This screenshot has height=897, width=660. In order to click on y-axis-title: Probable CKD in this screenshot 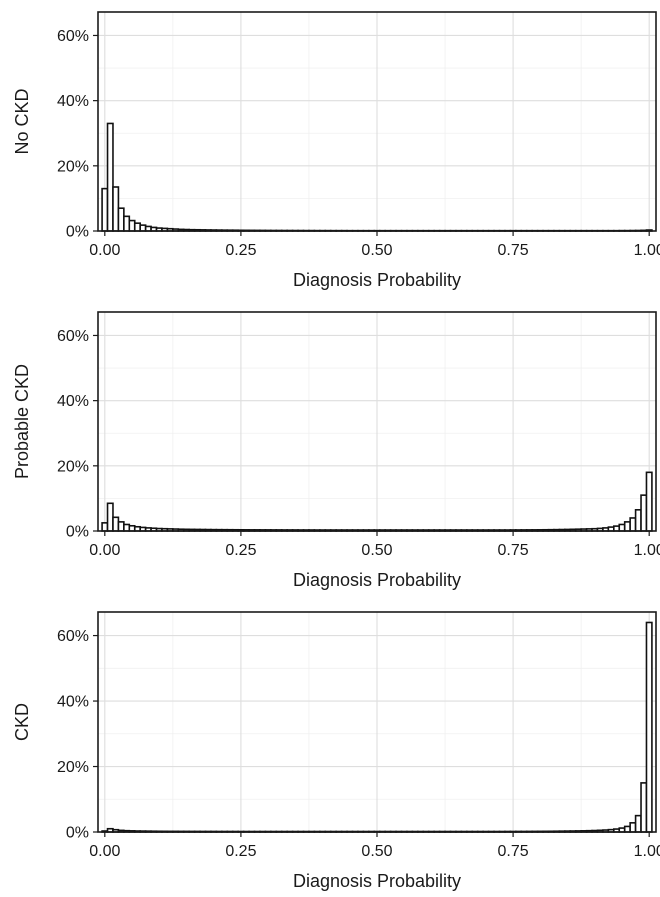, I will do `click(22, 421)`.